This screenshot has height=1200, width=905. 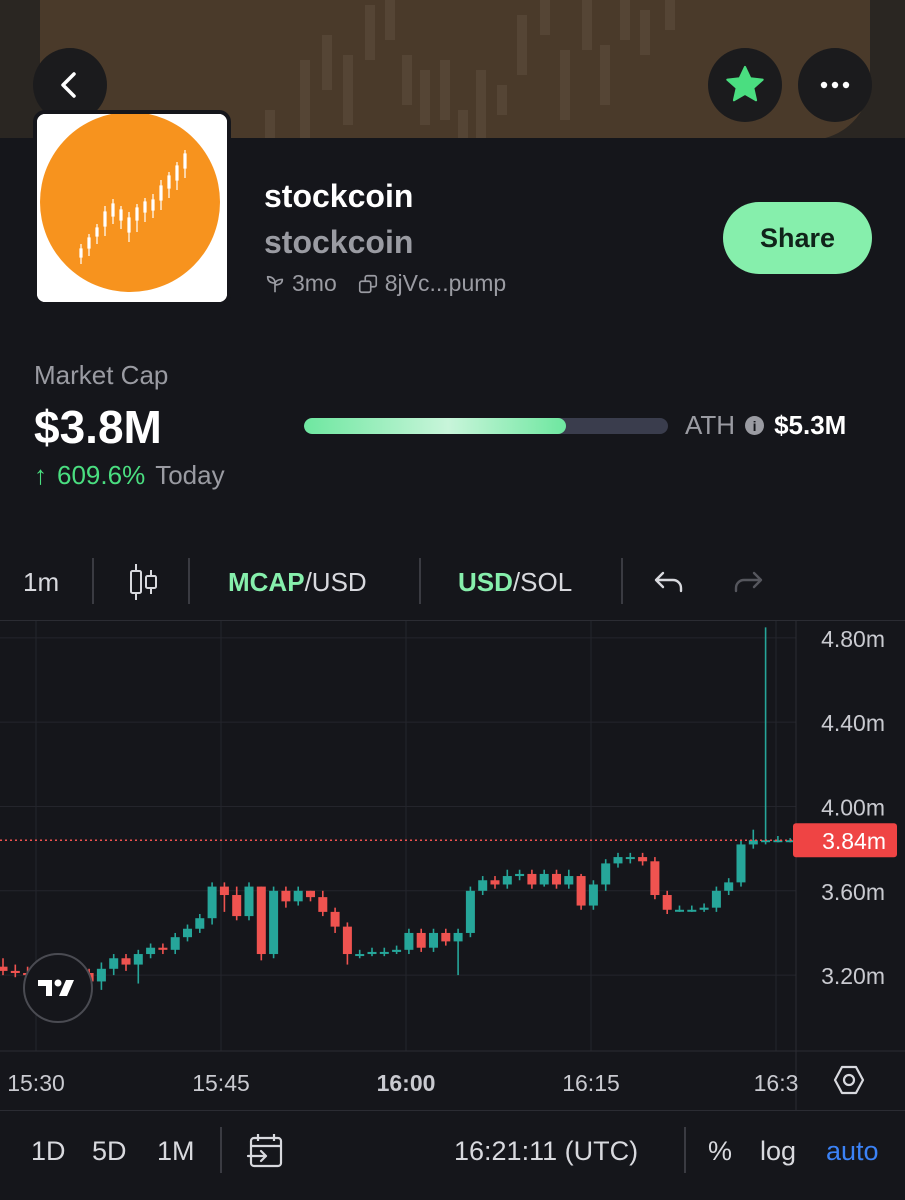 I want to click on more-options-button, so click(x=835, y=85).